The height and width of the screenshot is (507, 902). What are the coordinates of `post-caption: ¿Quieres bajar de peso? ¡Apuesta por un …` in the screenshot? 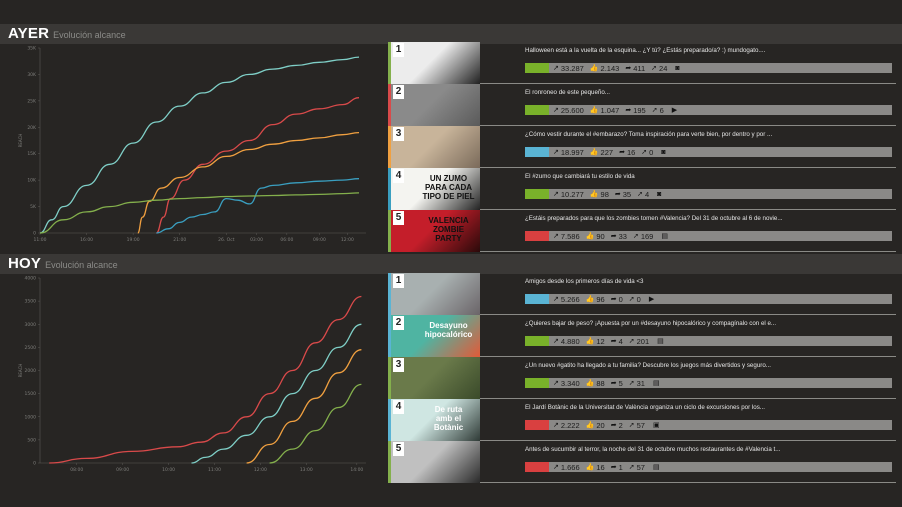 It's located at (651, 323).